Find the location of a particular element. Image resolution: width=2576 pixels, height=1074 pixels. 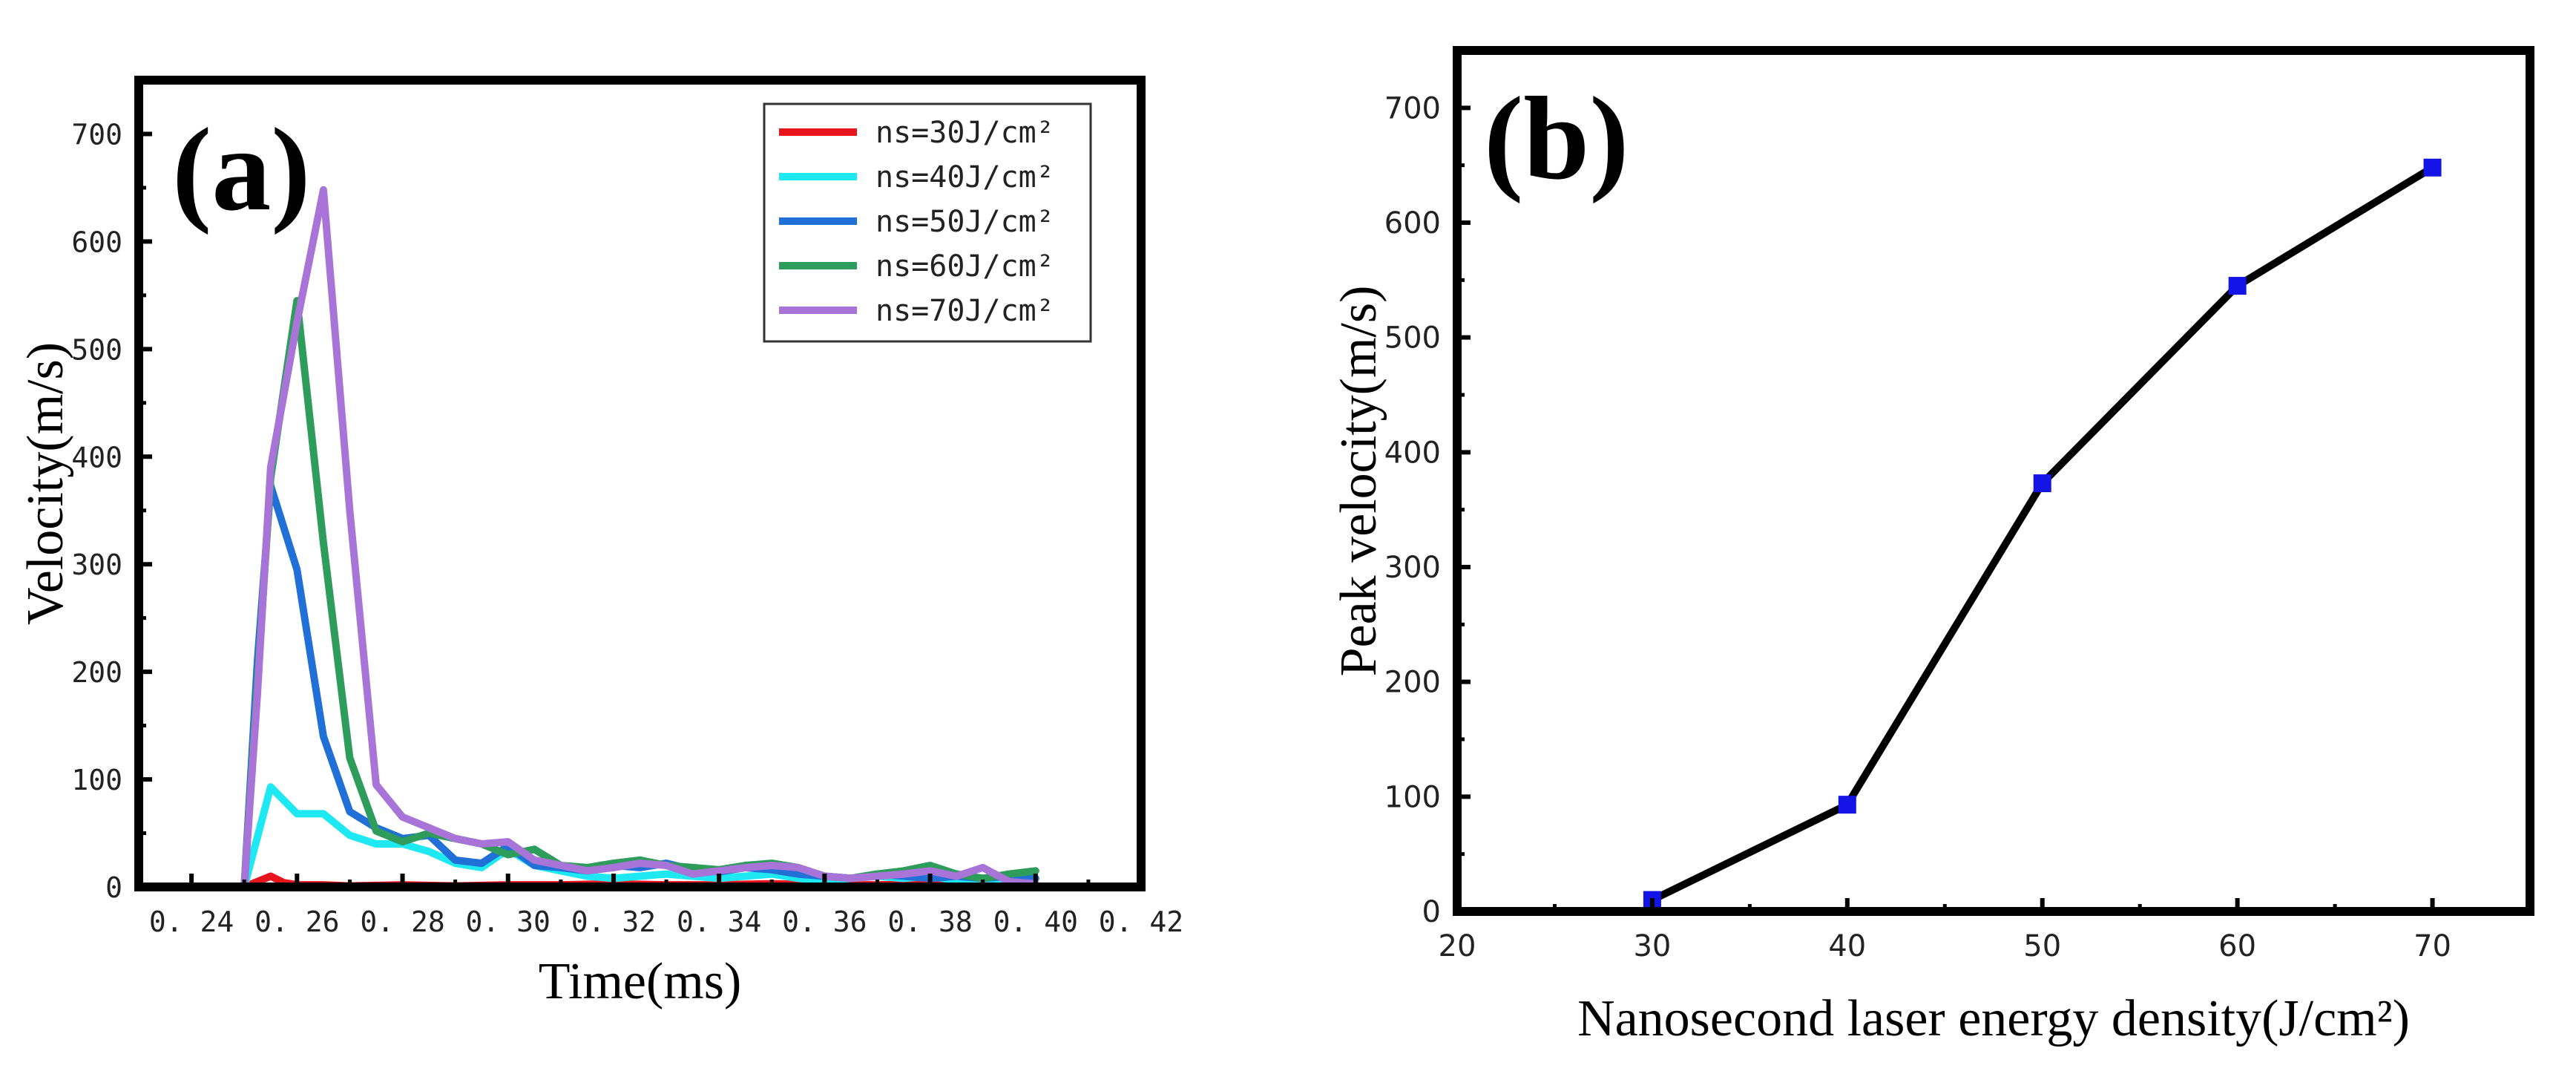

x-tick-label: 0. 24 is located at coordinates (192, 922).